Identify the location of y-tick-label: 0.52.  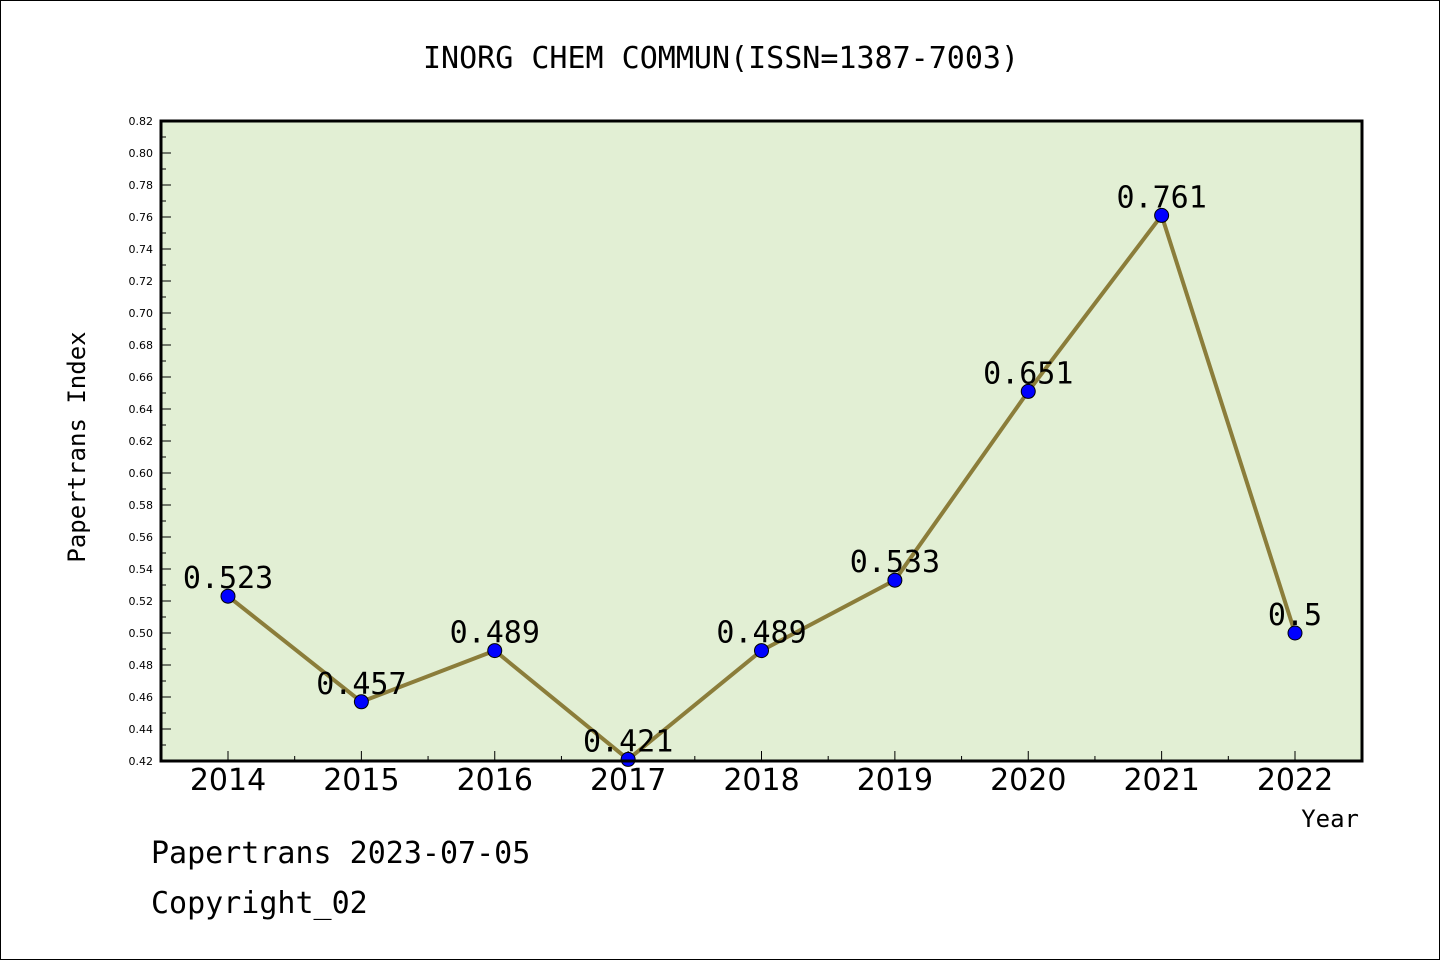
(141, 601).